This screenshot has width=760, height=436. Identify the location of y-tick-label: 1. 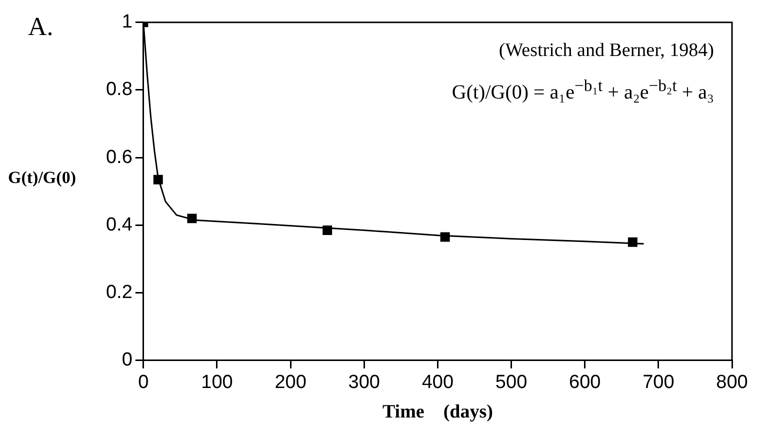
(127, 22).